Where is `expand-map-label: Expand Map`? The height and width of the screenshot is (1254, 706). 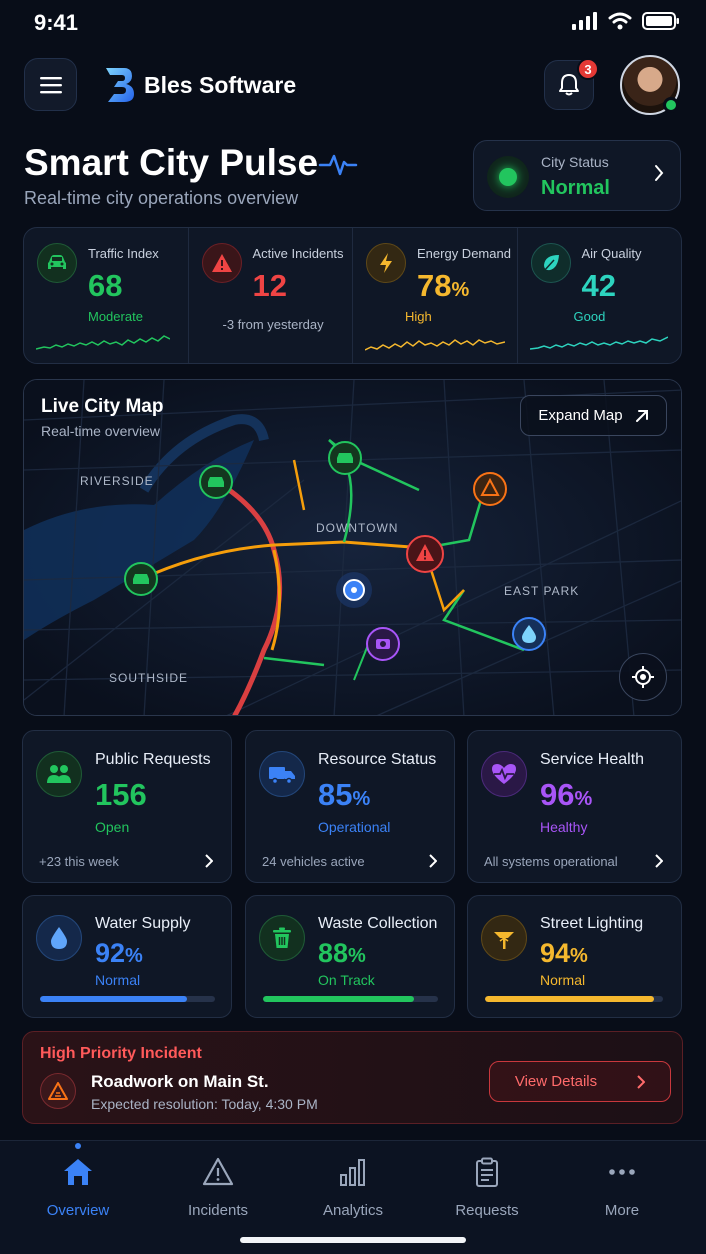 expand-map-label: Expand Map is located at coordinates (580, 415).